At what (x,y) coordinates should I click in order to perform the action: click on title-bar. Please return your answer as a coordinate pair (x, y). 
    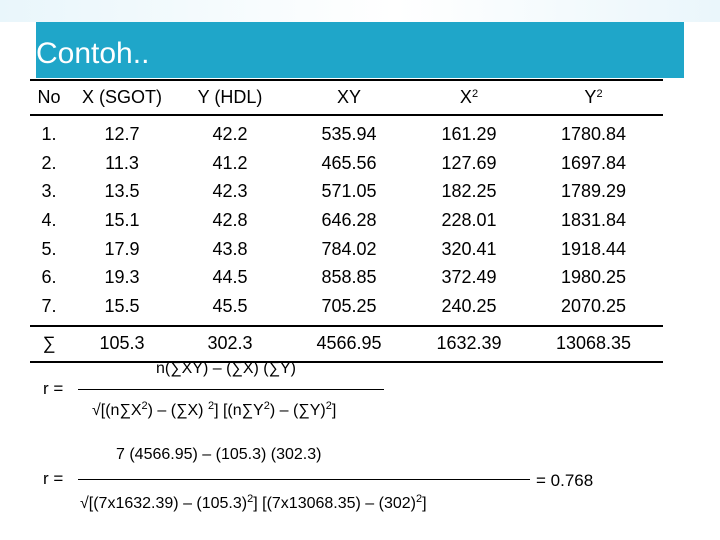
    Looking at the image, I should click on (360, 50).